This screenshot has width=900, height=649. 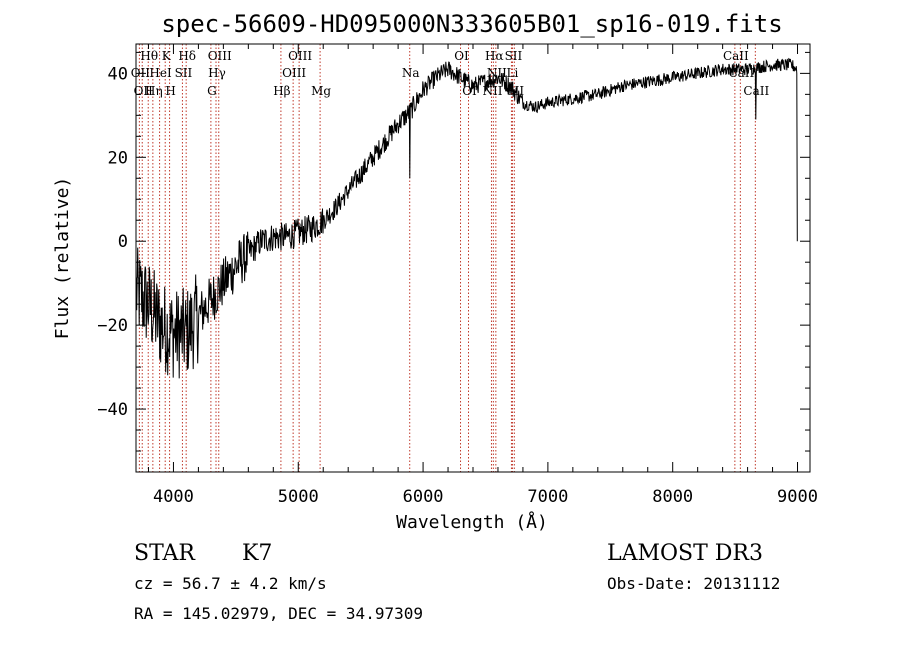 What do you see at coordinates (149, 56) in the screenshot?
I see `spectral-line-label: Hθ` at bounding box center [149, 56].